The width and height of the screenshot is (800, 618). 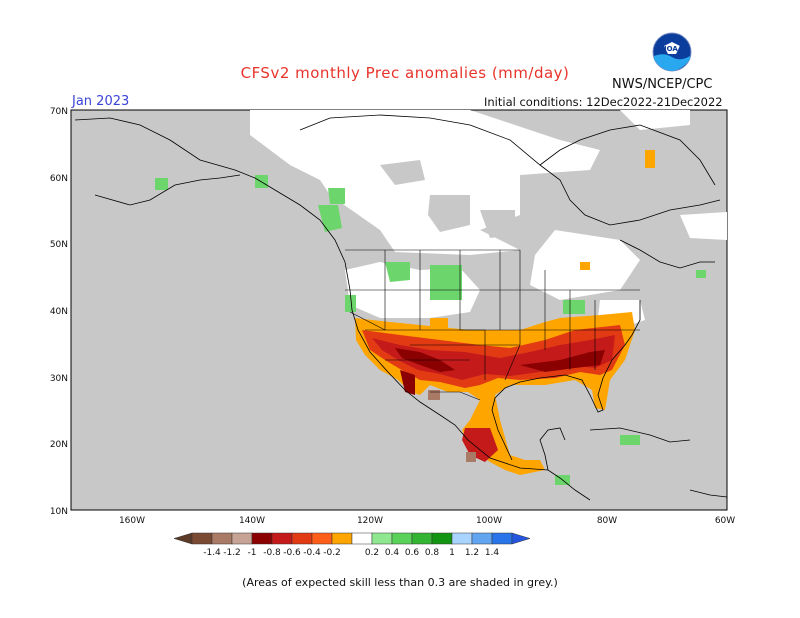 What do you see at coordinates (183, 538) in the screenshot?
I see `legend-arrow-left` at bounding box center [183, 538].